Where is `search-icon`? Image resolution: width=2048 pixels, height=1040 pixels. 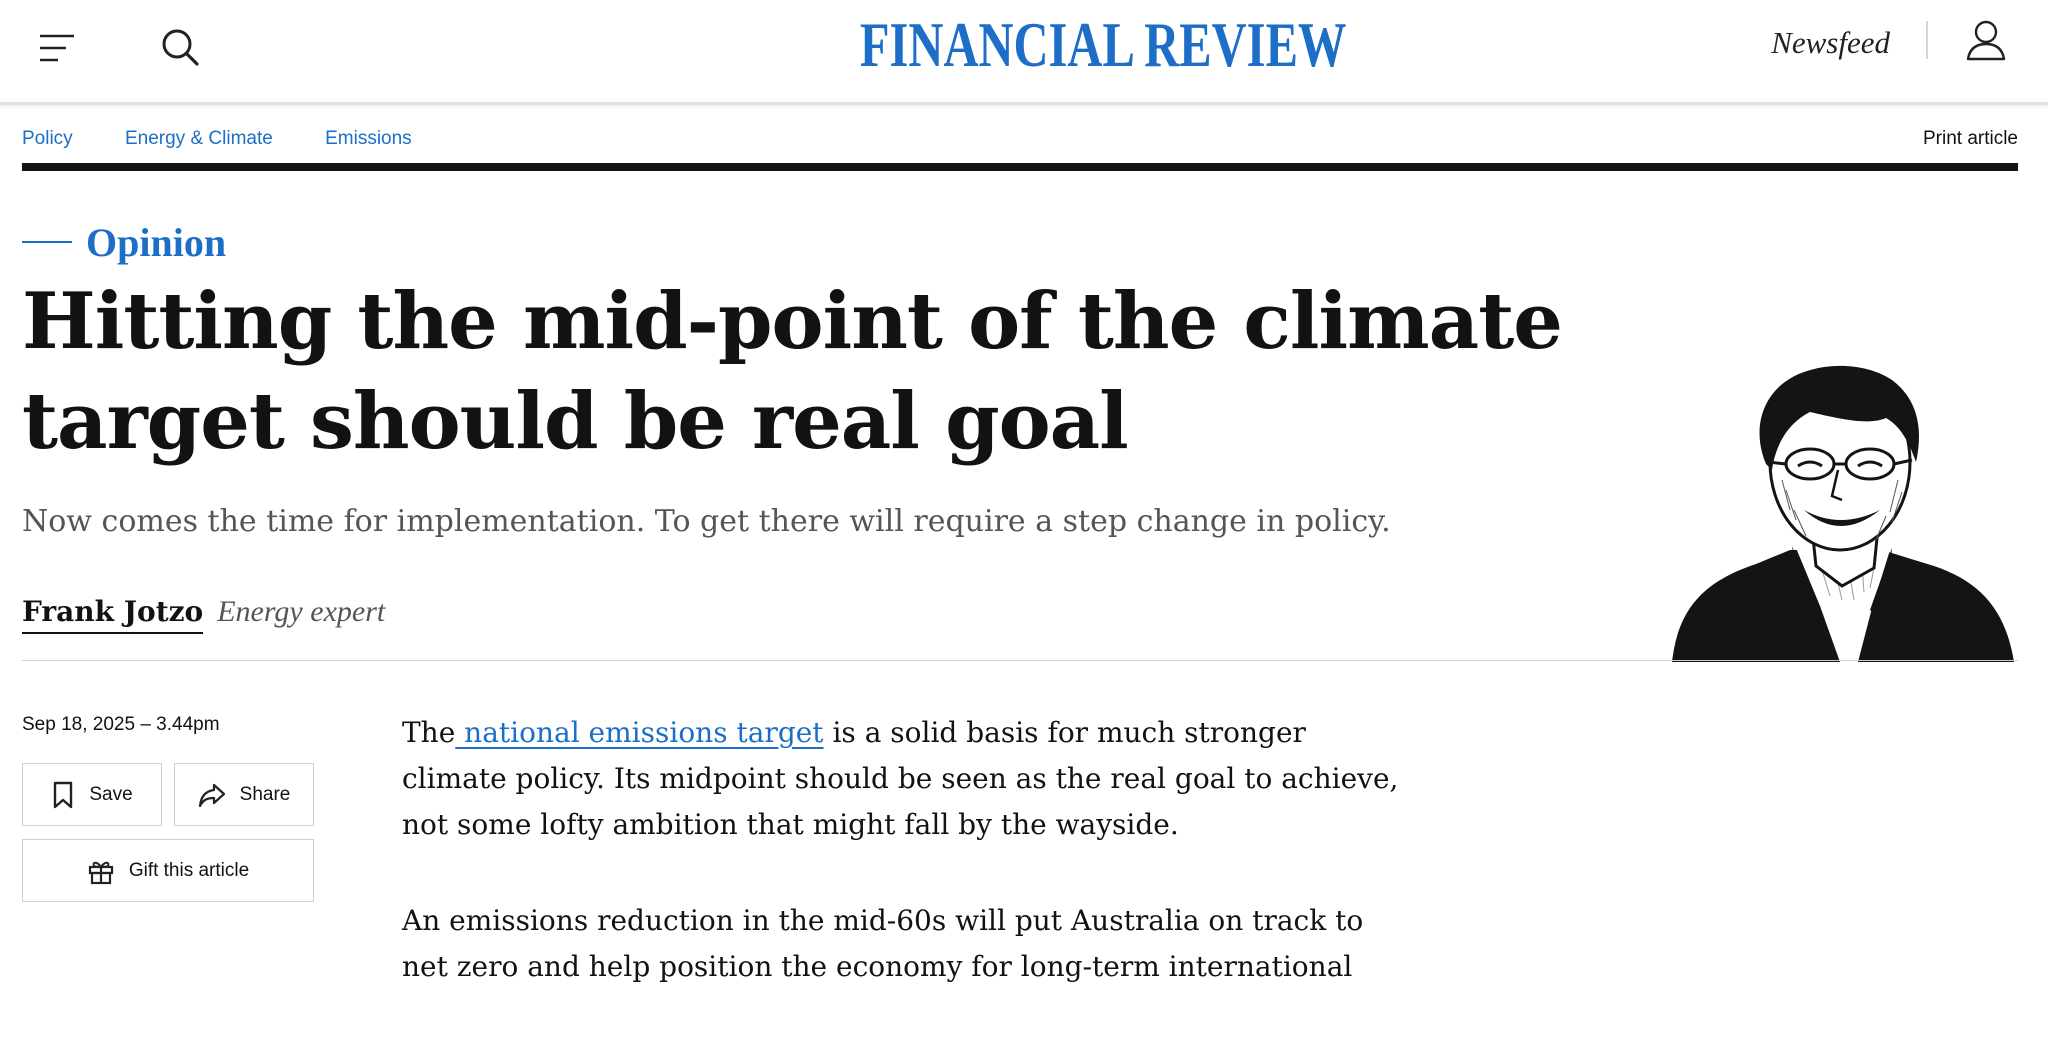 search-icon is located at coordinates (180, 47).